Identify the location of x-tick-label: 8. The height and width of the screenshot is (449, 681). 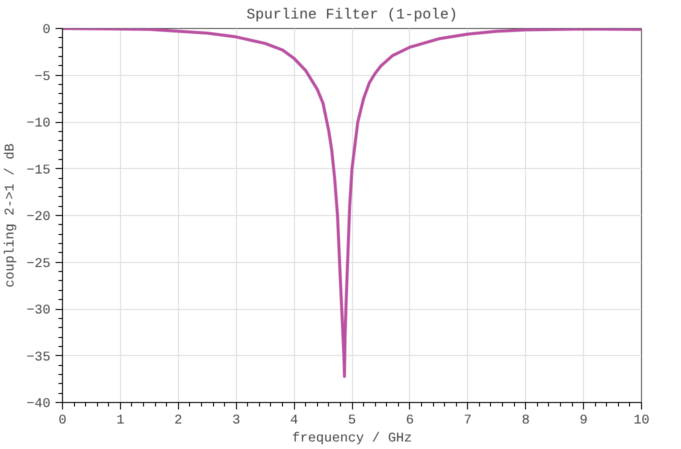
(526, 421).